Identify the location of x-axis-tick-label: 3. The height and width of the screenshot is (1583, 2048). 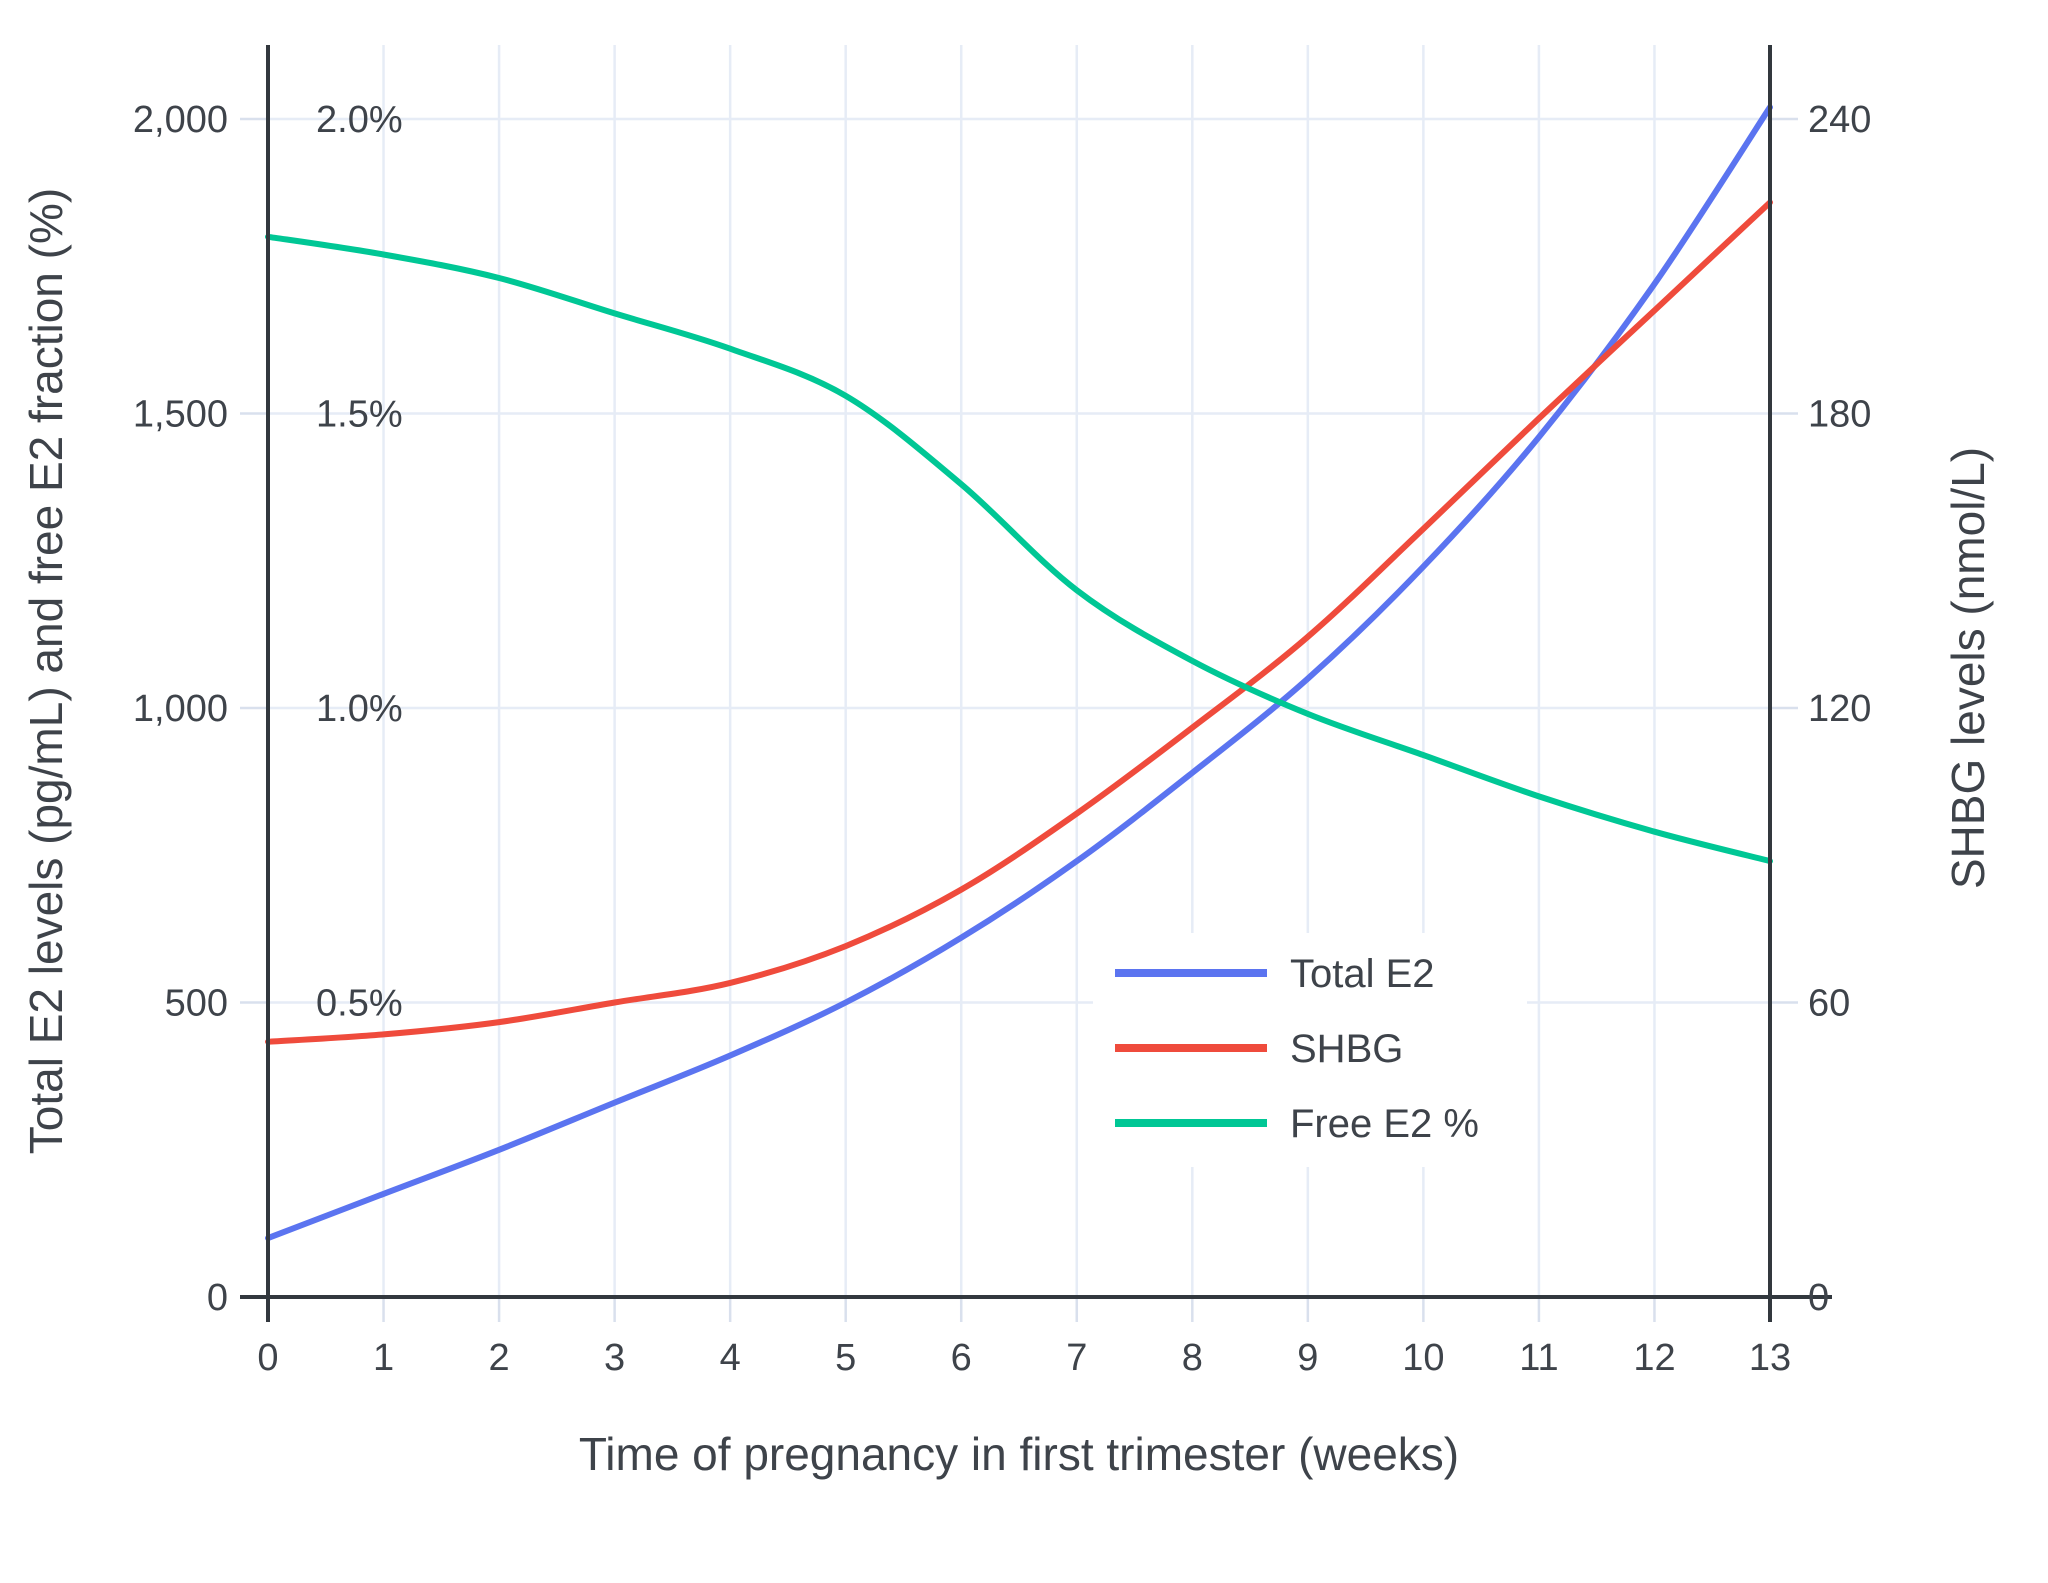
(614, 1358).